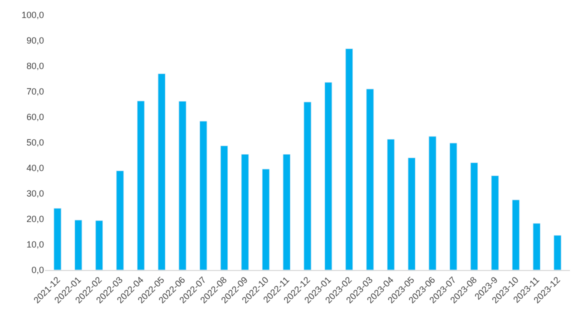 The image size is (580, 330). What do you see at coordinates (37, 270) in the screenshot?
I see `y-tick-label: 0,0` at bounding box center [37, 270].